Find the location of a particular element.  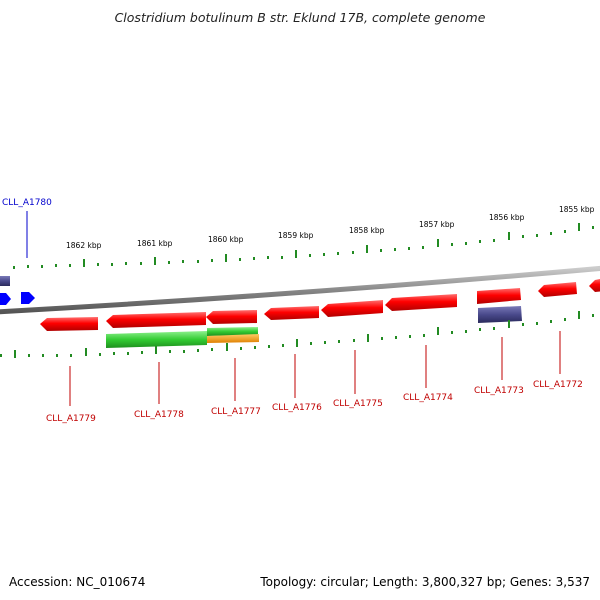

purple-feature-left is located at coordinates (5, 281).